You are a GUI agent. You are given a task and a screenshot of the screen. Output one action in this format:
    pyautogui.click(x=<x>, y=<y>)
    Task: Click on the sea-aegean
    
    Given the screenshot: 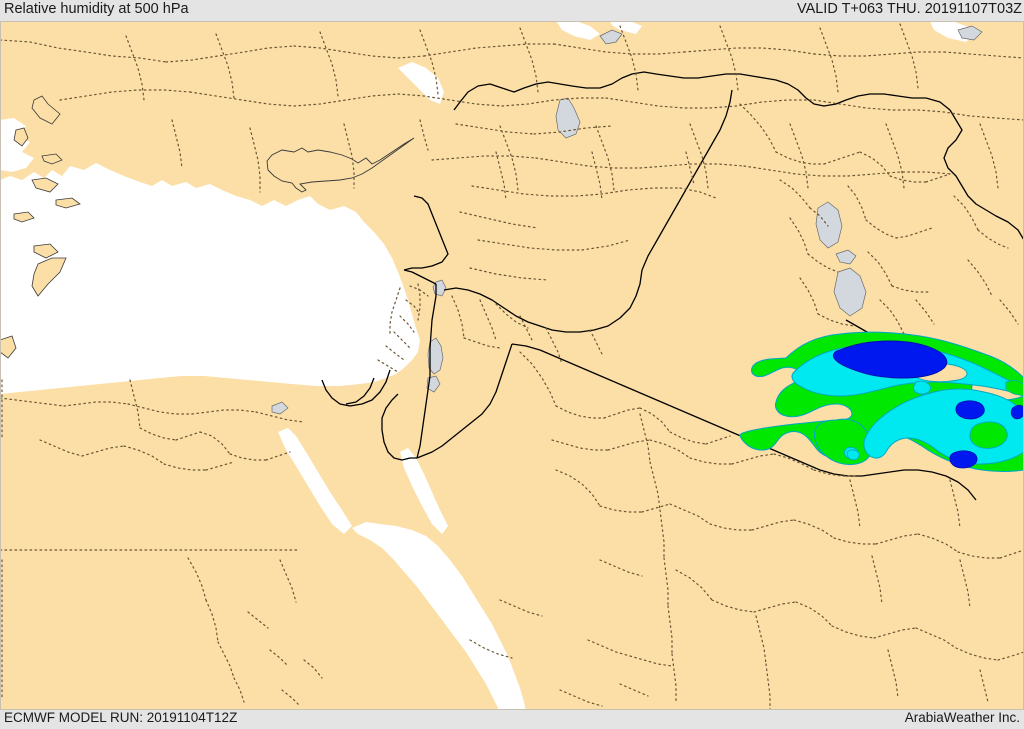 What is the action you would take?
    pyautogui.click(x=17, y=145)
    